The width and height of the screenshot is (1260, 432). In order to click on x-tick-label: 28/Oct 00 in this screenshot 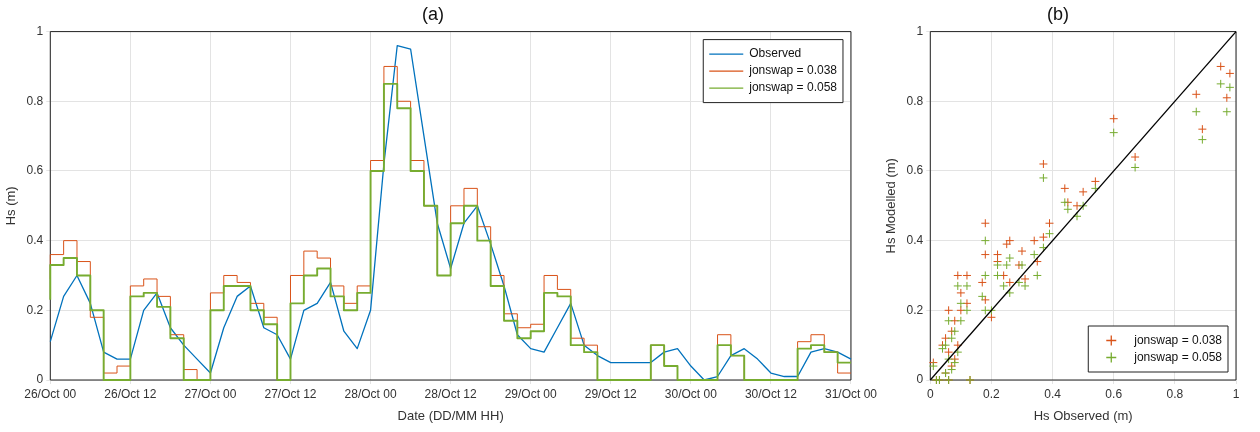, I will do `click(370, 393)`.